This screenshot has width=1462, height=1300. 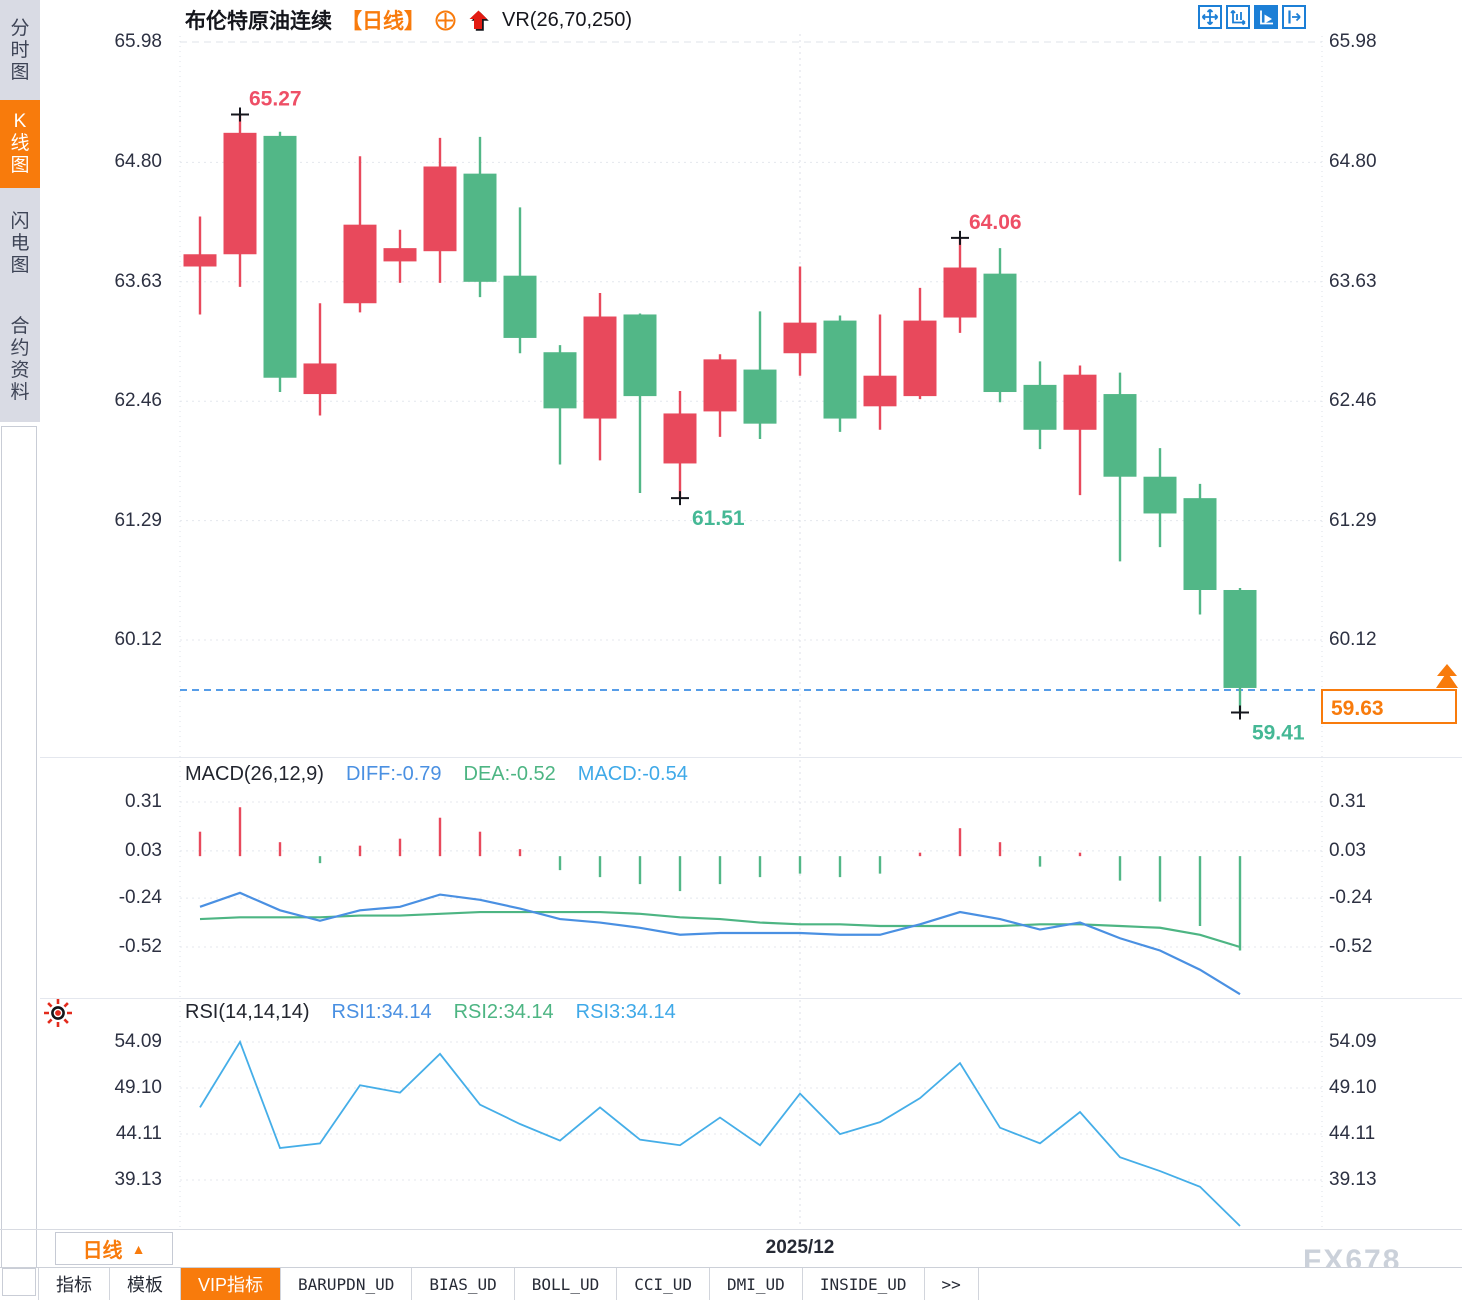 What do you see at coordinates (393, 774) in the screenshot?
I see `macd-diff-value: DIFF:-0.79` at bounding box center [393, 774].